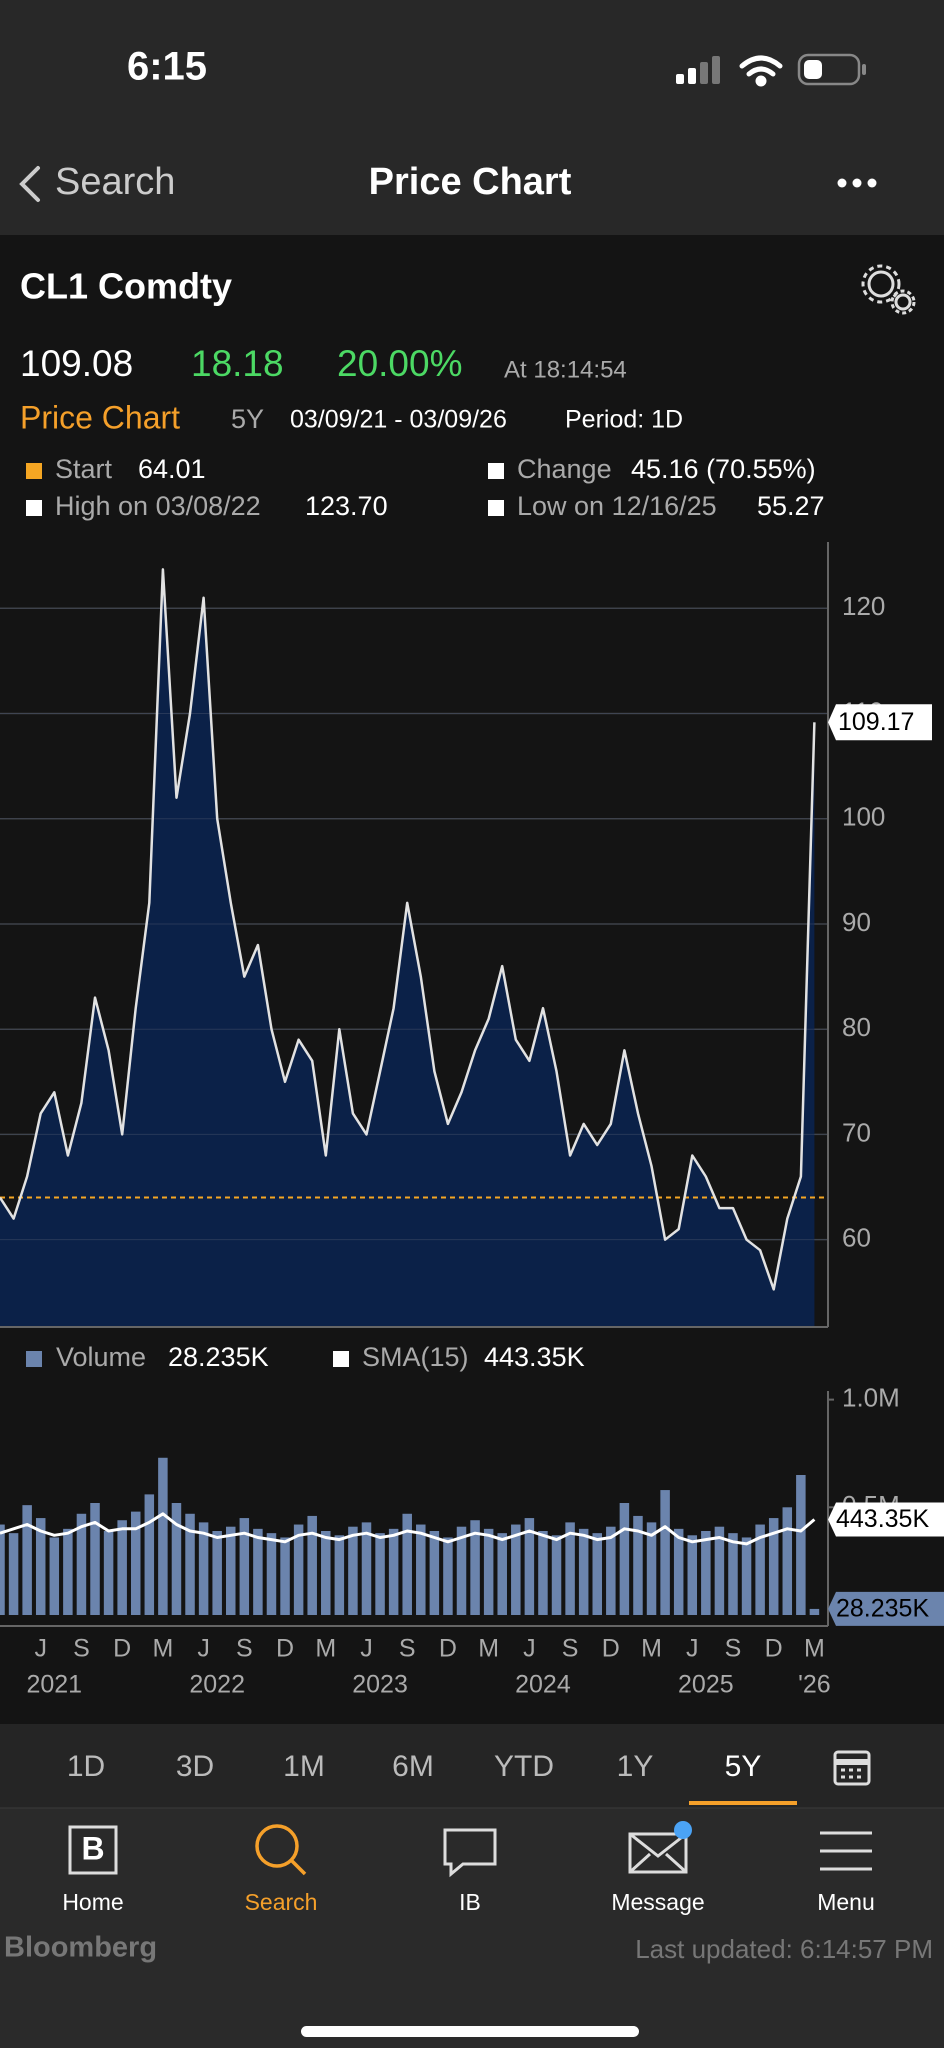 Image resolution: width=944 pixels, height=2048 pixels. What do you see at coordinates (172, 469) in the screenshot?
I see `stat-value: 64.01` at bounding box center [172, 469].